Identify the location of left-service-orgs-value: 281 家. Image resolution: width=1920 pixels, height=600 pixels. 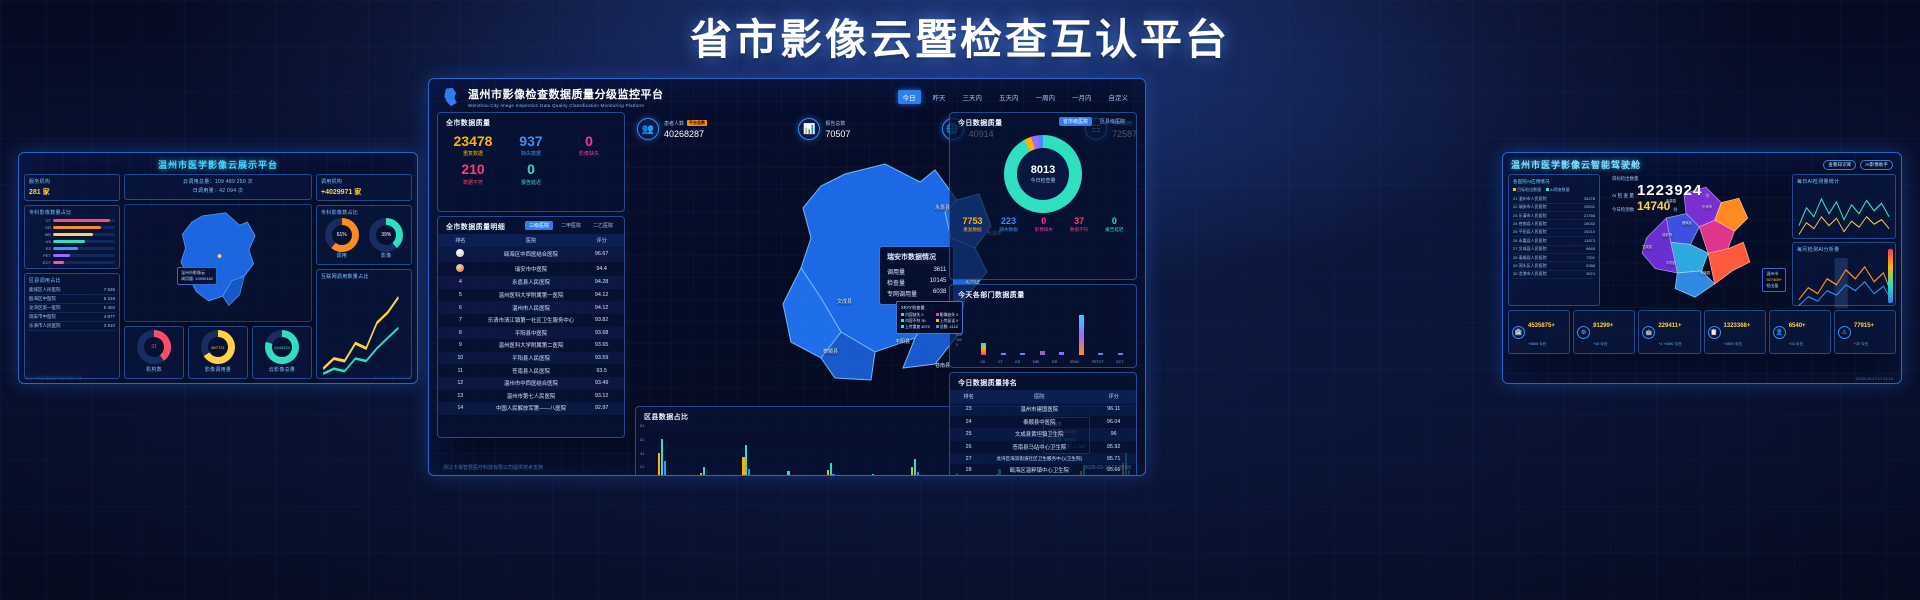
(39, 192).